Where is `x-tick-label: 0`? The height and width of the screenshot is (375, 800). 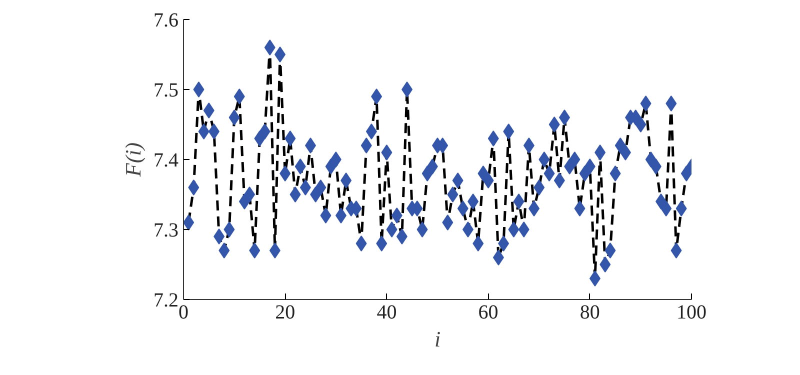
x-tick-label: 0 is located at coordinates (183, 313).